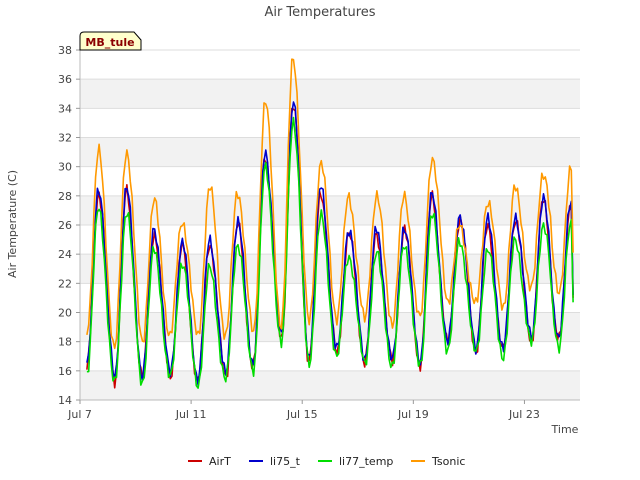  I want to click on x-tick-label: Jul 19, so click(413, 414).